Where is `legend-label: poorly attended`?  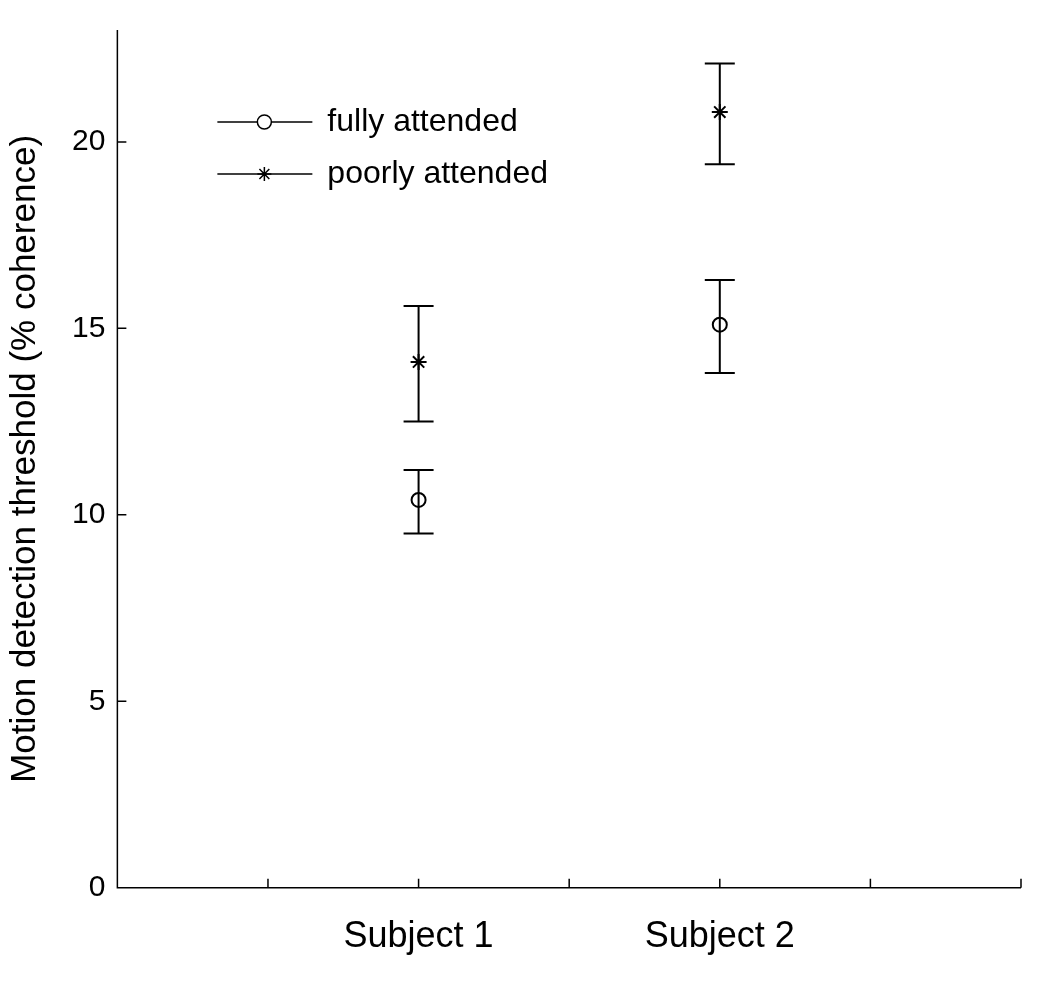 legend-label: poorly attended is located at coordinates (437, 171).